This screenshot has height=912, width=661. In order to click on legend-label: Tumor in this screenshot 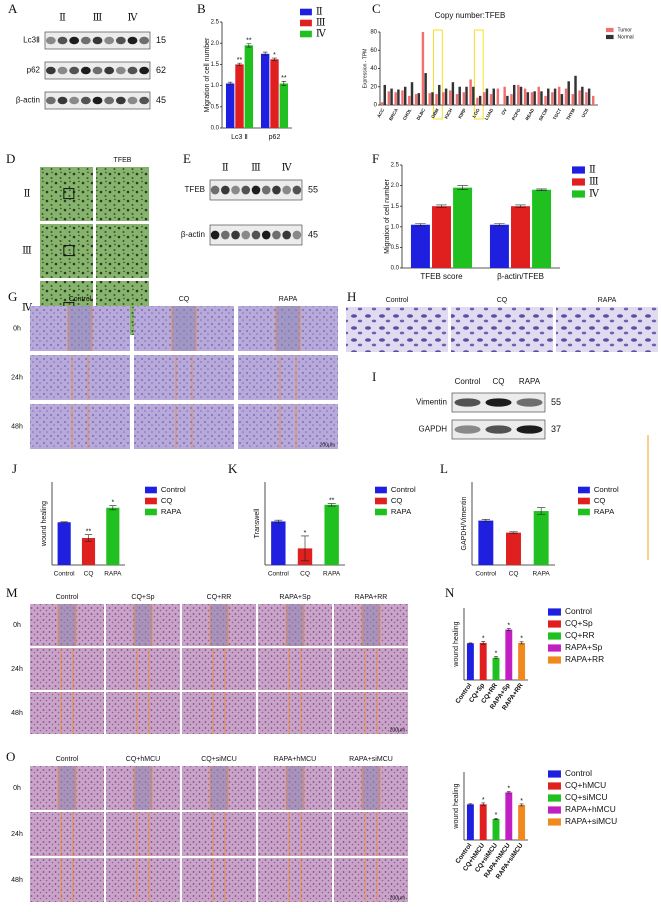, I will do `click(625, 30)`.